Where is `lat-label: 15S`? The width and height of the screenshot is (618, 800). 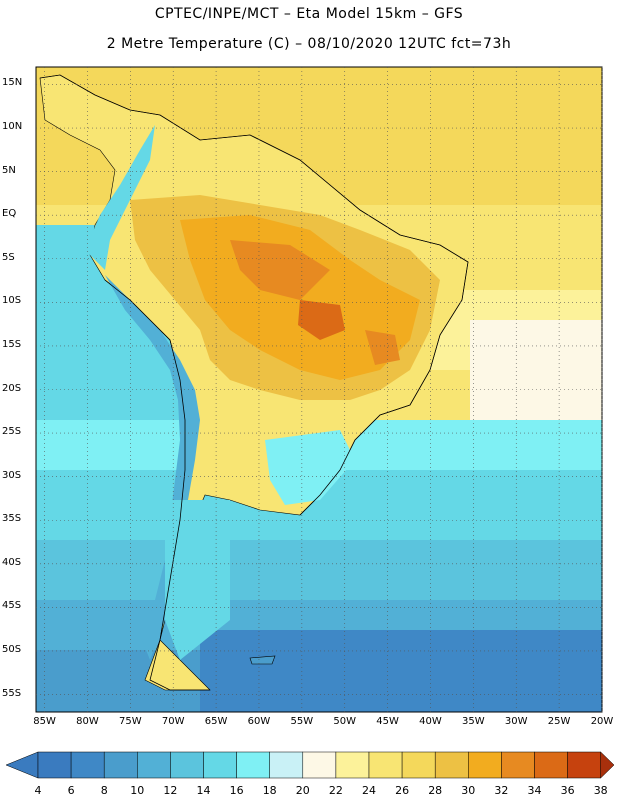 lat-label: 15S is located at coordinates (12, 344).